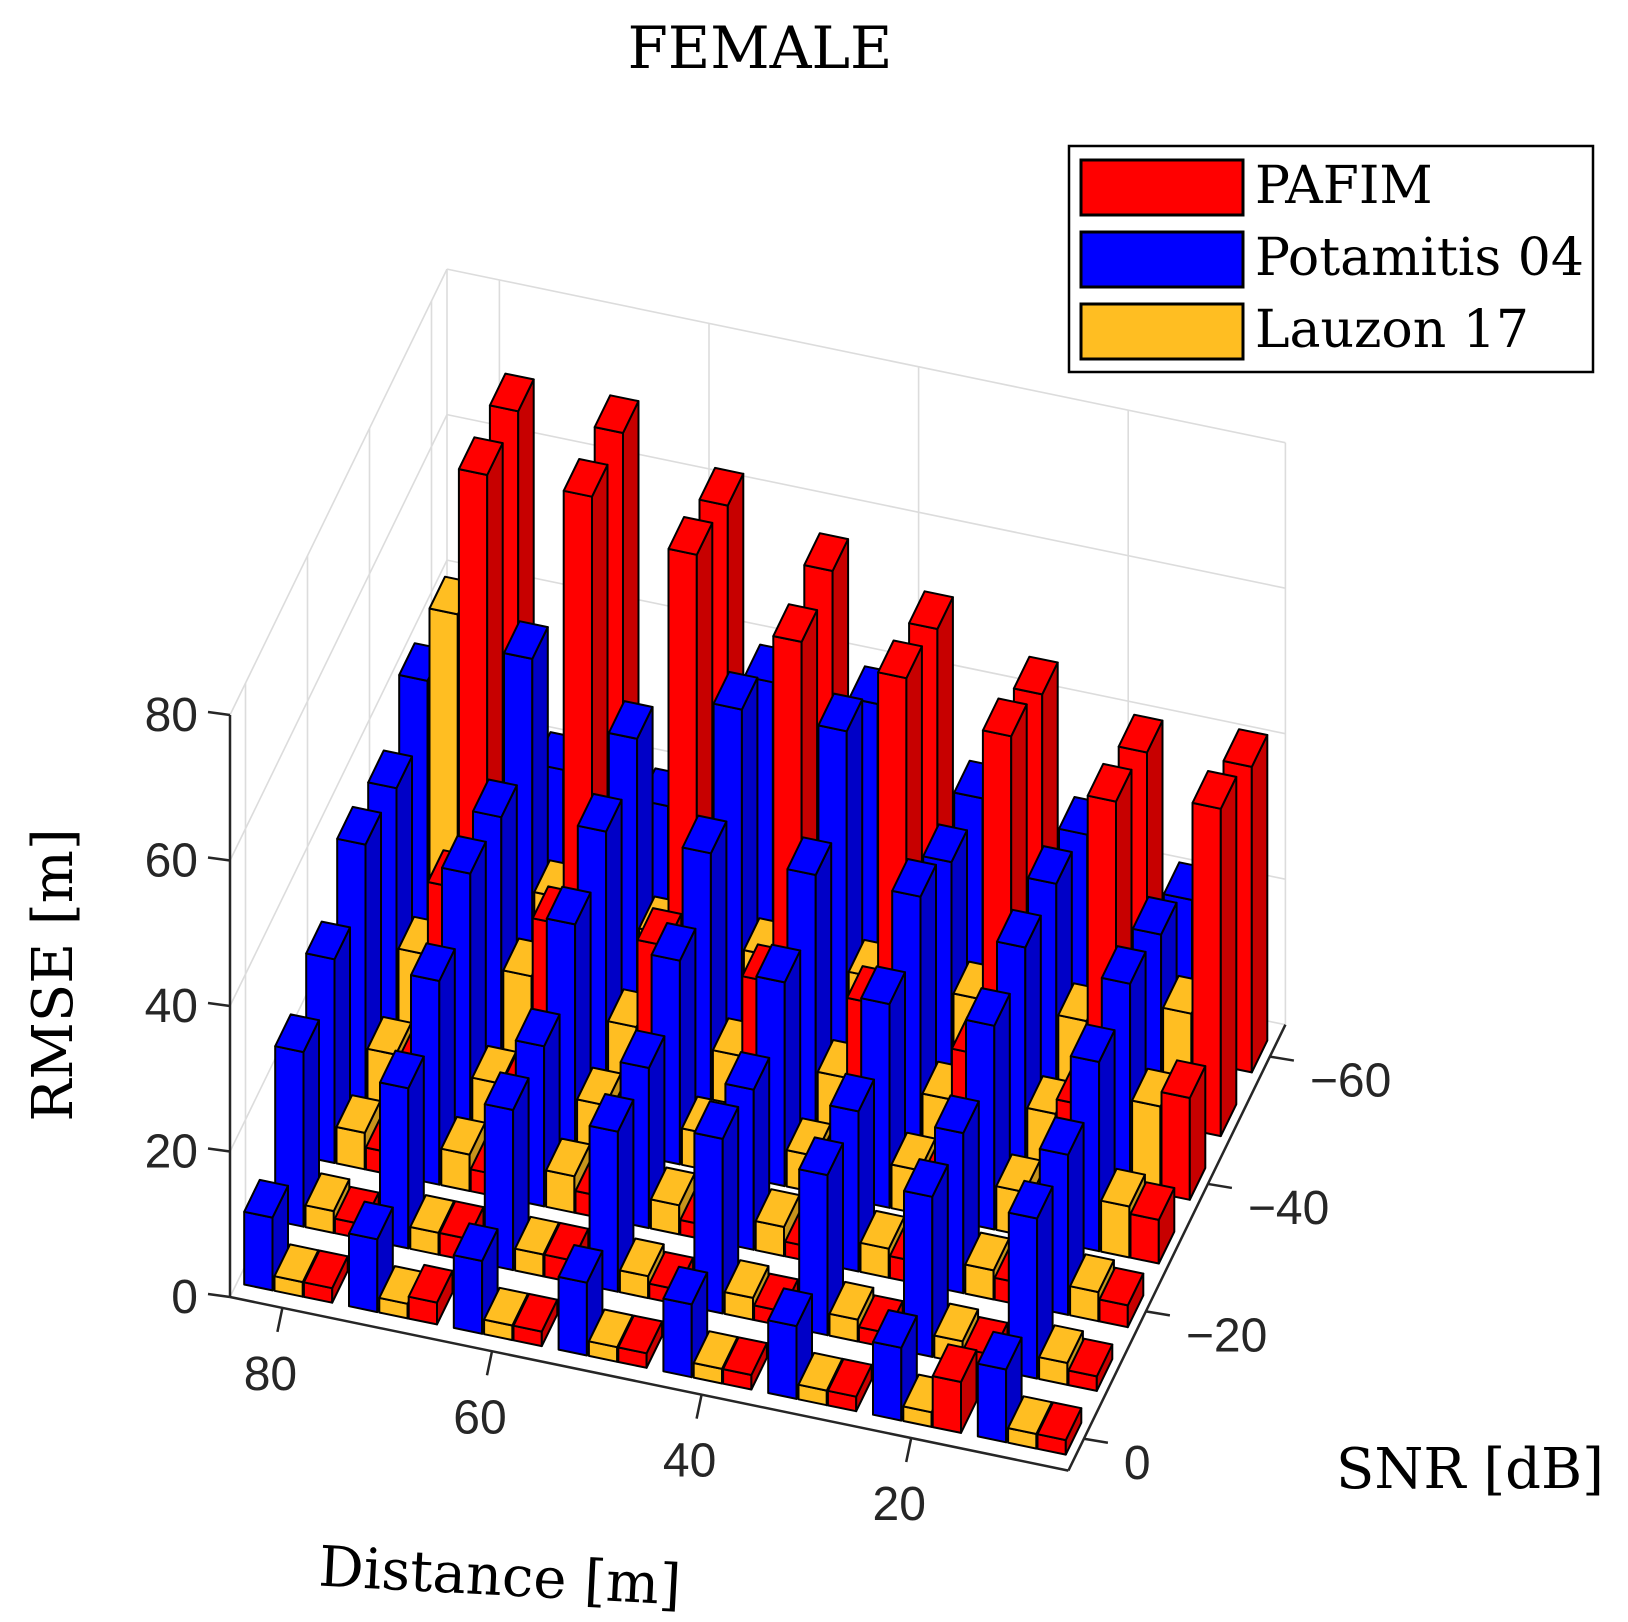 The image size is (1628, 1622). I want to click on legend-swatch-potamitis, so click(1162, 259).